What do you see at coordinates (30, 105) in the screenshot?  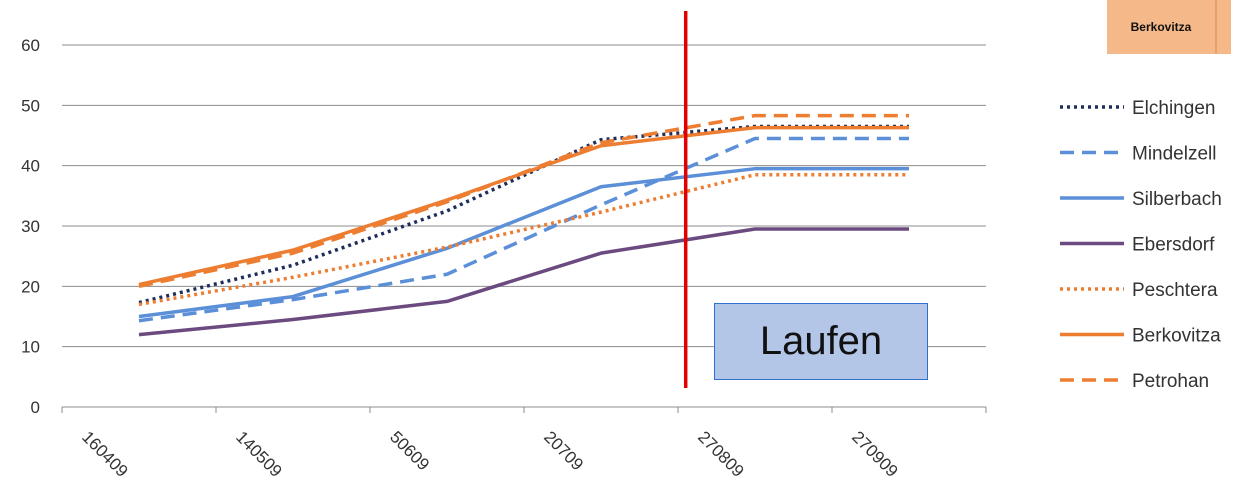 I see `y-tick-label: 50` at bounding box center [30, 105].